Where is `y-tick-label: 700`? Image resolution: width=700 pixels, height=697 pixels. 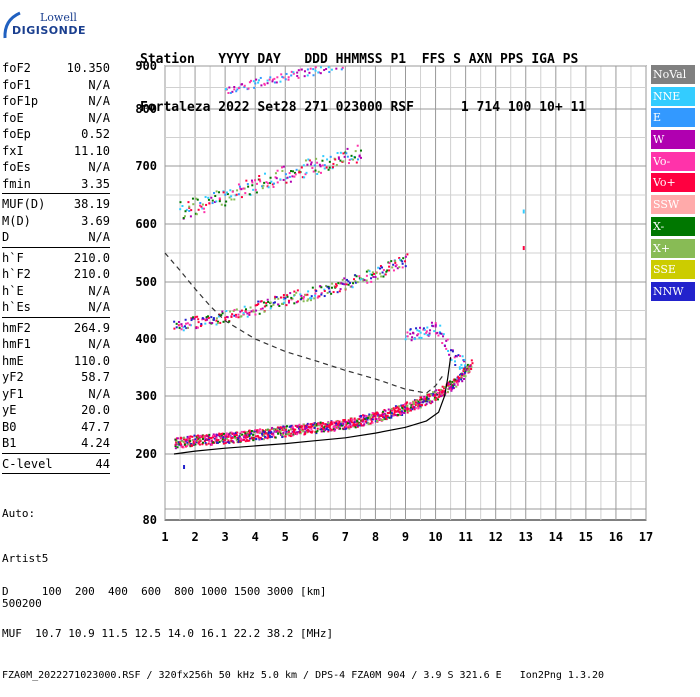
y-tick-label: 700 is located at coordinates (146, 166).